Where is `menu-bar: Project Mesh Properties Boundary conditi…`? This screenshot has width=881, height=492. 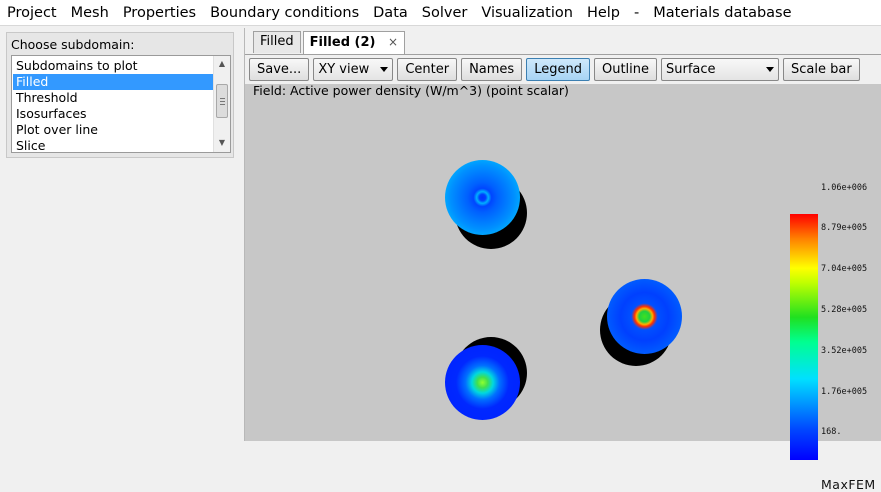 menu-bar: Project Mesh Properties Boundary conditi… is located at coordinates (440, 13).